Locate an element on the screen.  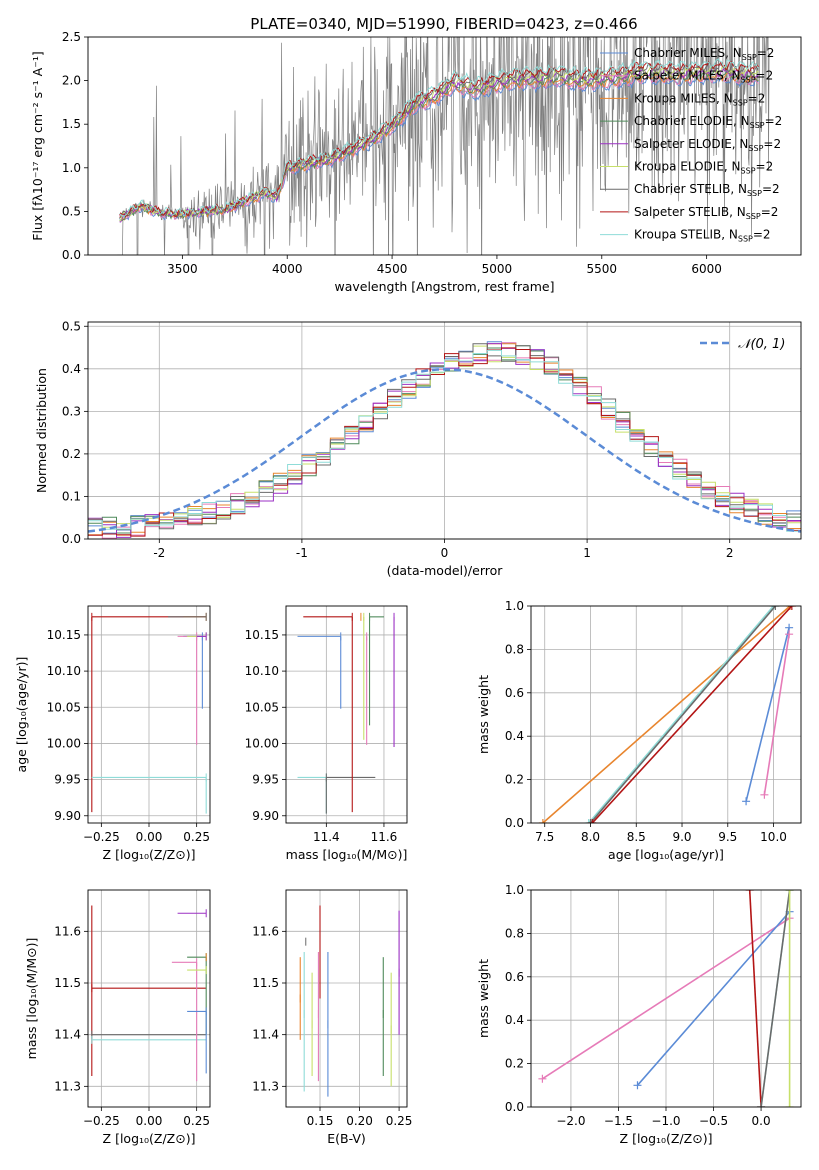
point-chabrier-miles is located at coordinates (197, 1040).